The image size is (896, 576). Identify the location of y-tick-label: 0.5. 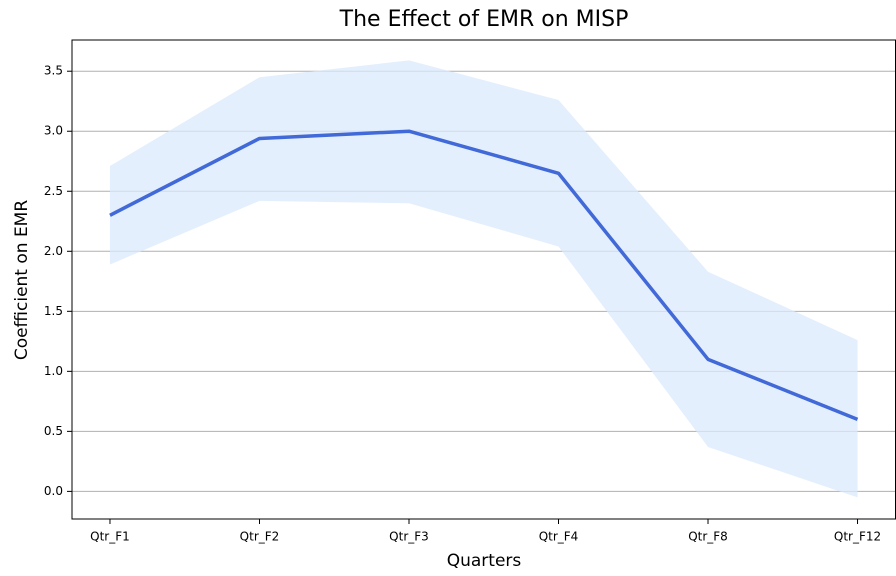
(53, 431).